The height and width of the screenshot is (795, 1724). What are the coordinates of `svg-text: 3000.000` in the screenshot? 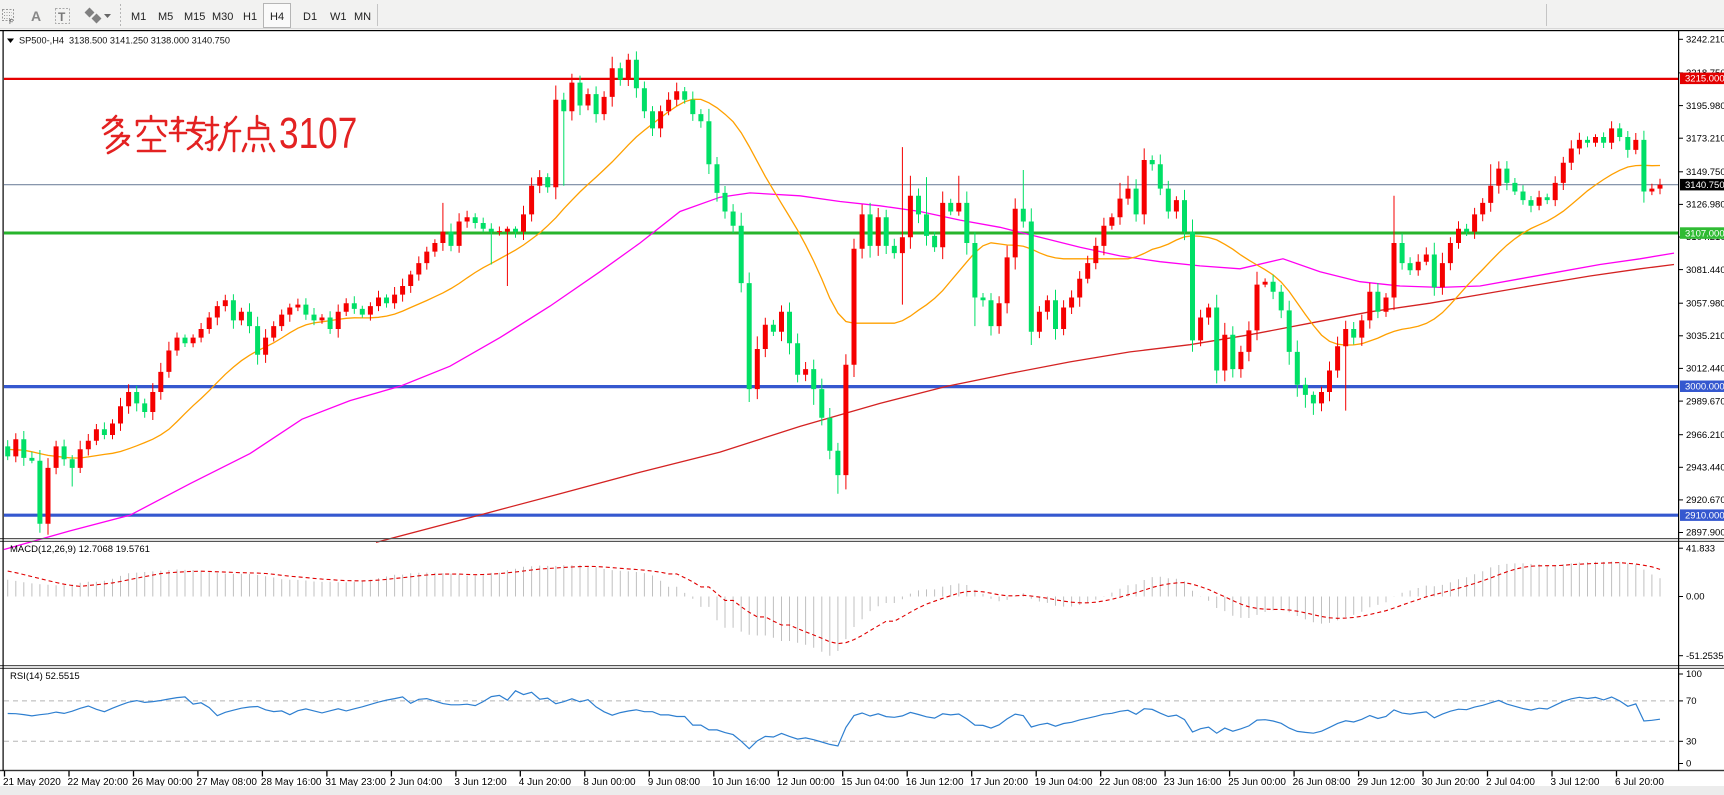 It's located at (1704, 387).